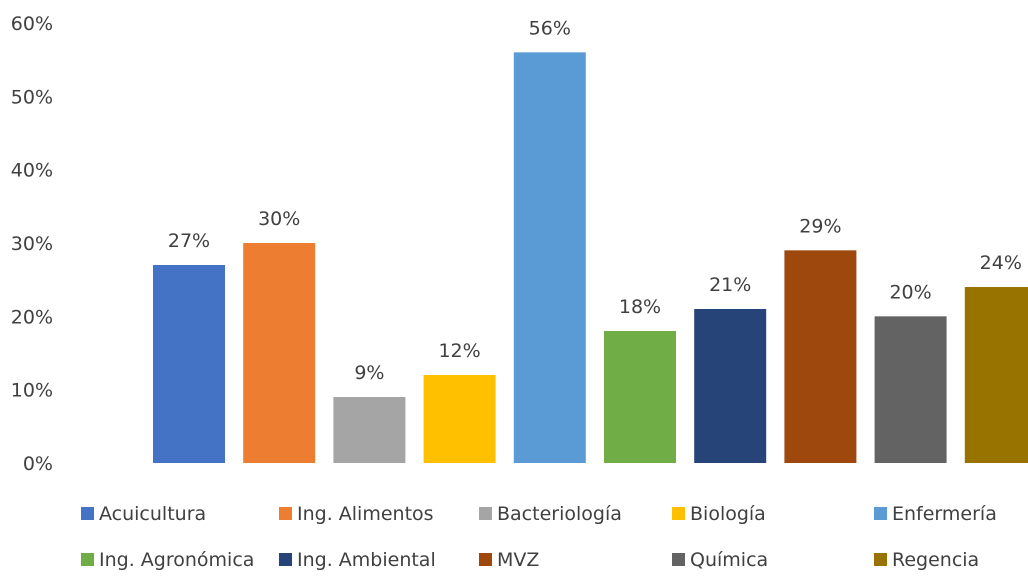 The width and height of the screenshot is (1028, 583). Describe the element at coordinates (32, 317) in the screenshot. I see `y-tick-label: 20%` at that location.